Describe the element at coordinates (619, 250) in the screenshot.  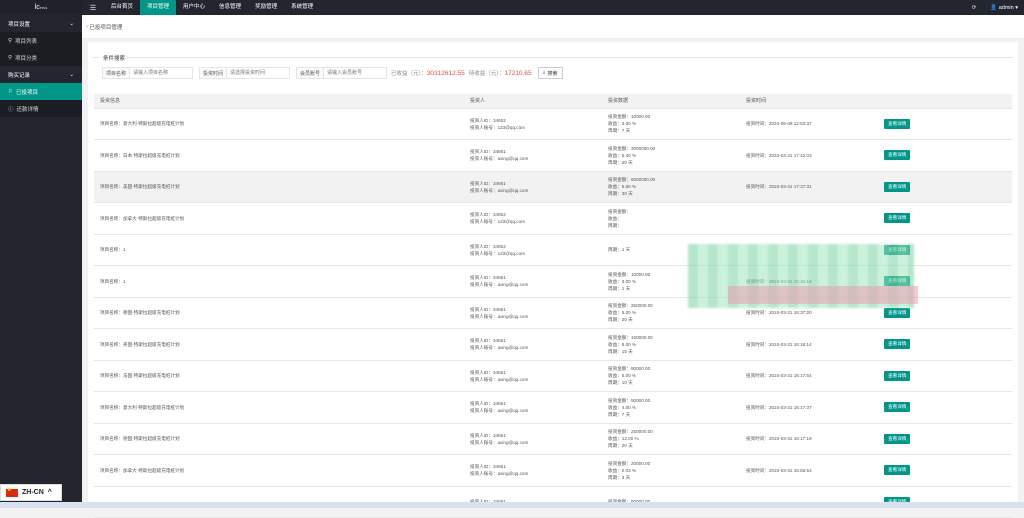
I see `invest-period: 周期：1 天` at that location.